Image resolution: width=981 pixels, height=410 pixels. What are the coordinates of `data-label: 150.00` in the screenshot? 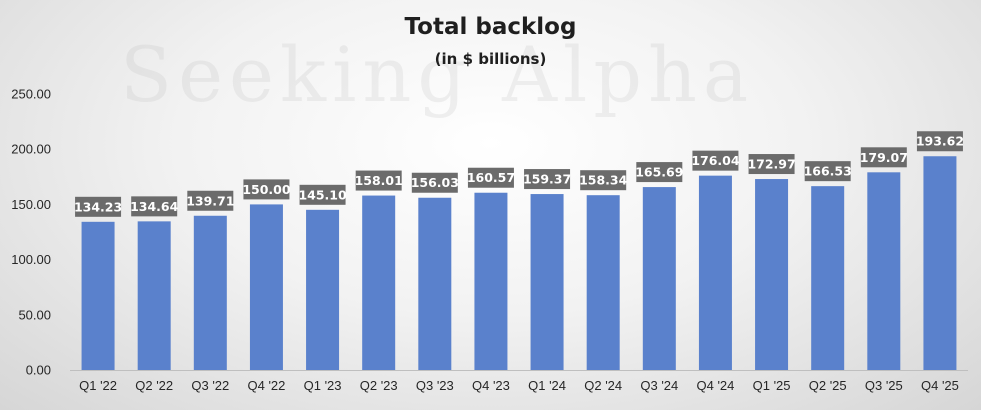 It's located at (266, 189).